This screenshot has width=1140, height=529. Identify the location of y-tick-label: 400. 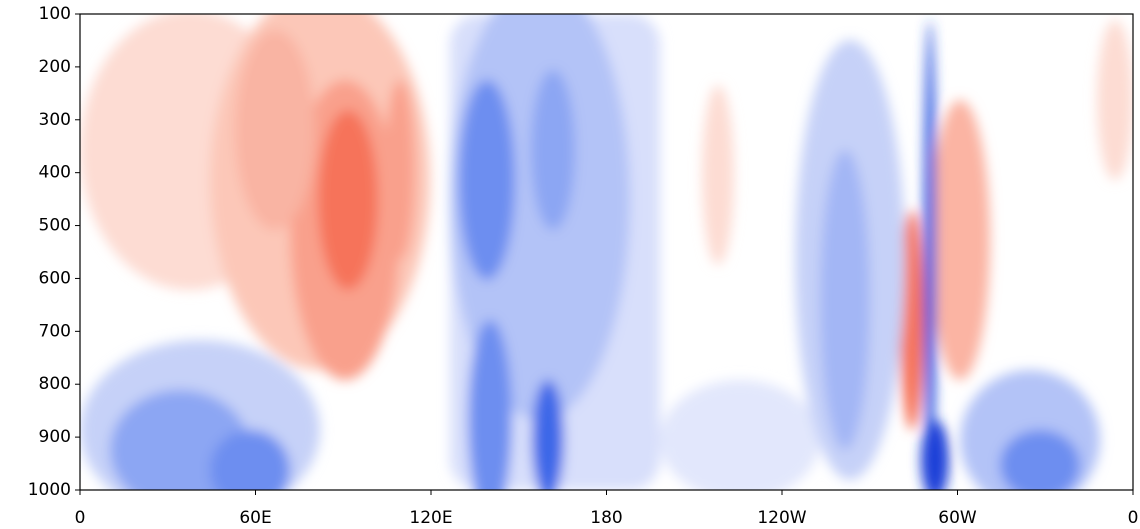
(55, 173).